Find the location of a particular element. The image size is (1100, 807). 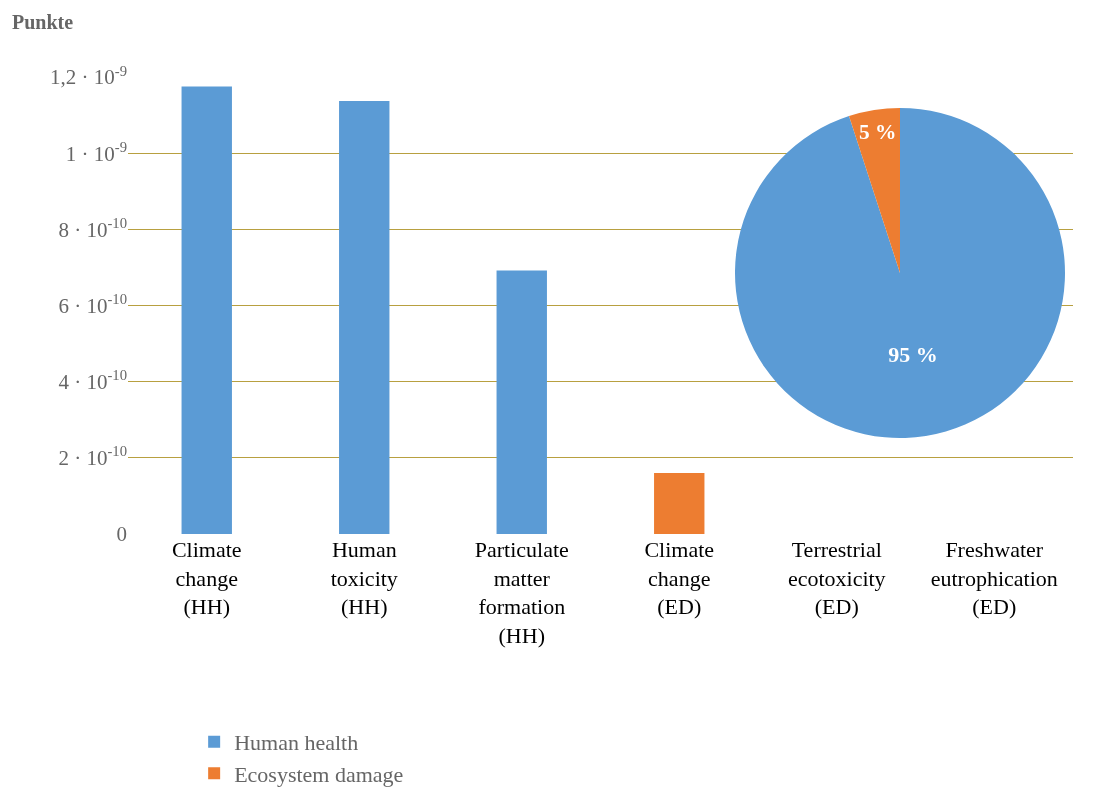

y-tick-label: 1,2 · 10$^{-9}$ is located at coordinates (88, 76).